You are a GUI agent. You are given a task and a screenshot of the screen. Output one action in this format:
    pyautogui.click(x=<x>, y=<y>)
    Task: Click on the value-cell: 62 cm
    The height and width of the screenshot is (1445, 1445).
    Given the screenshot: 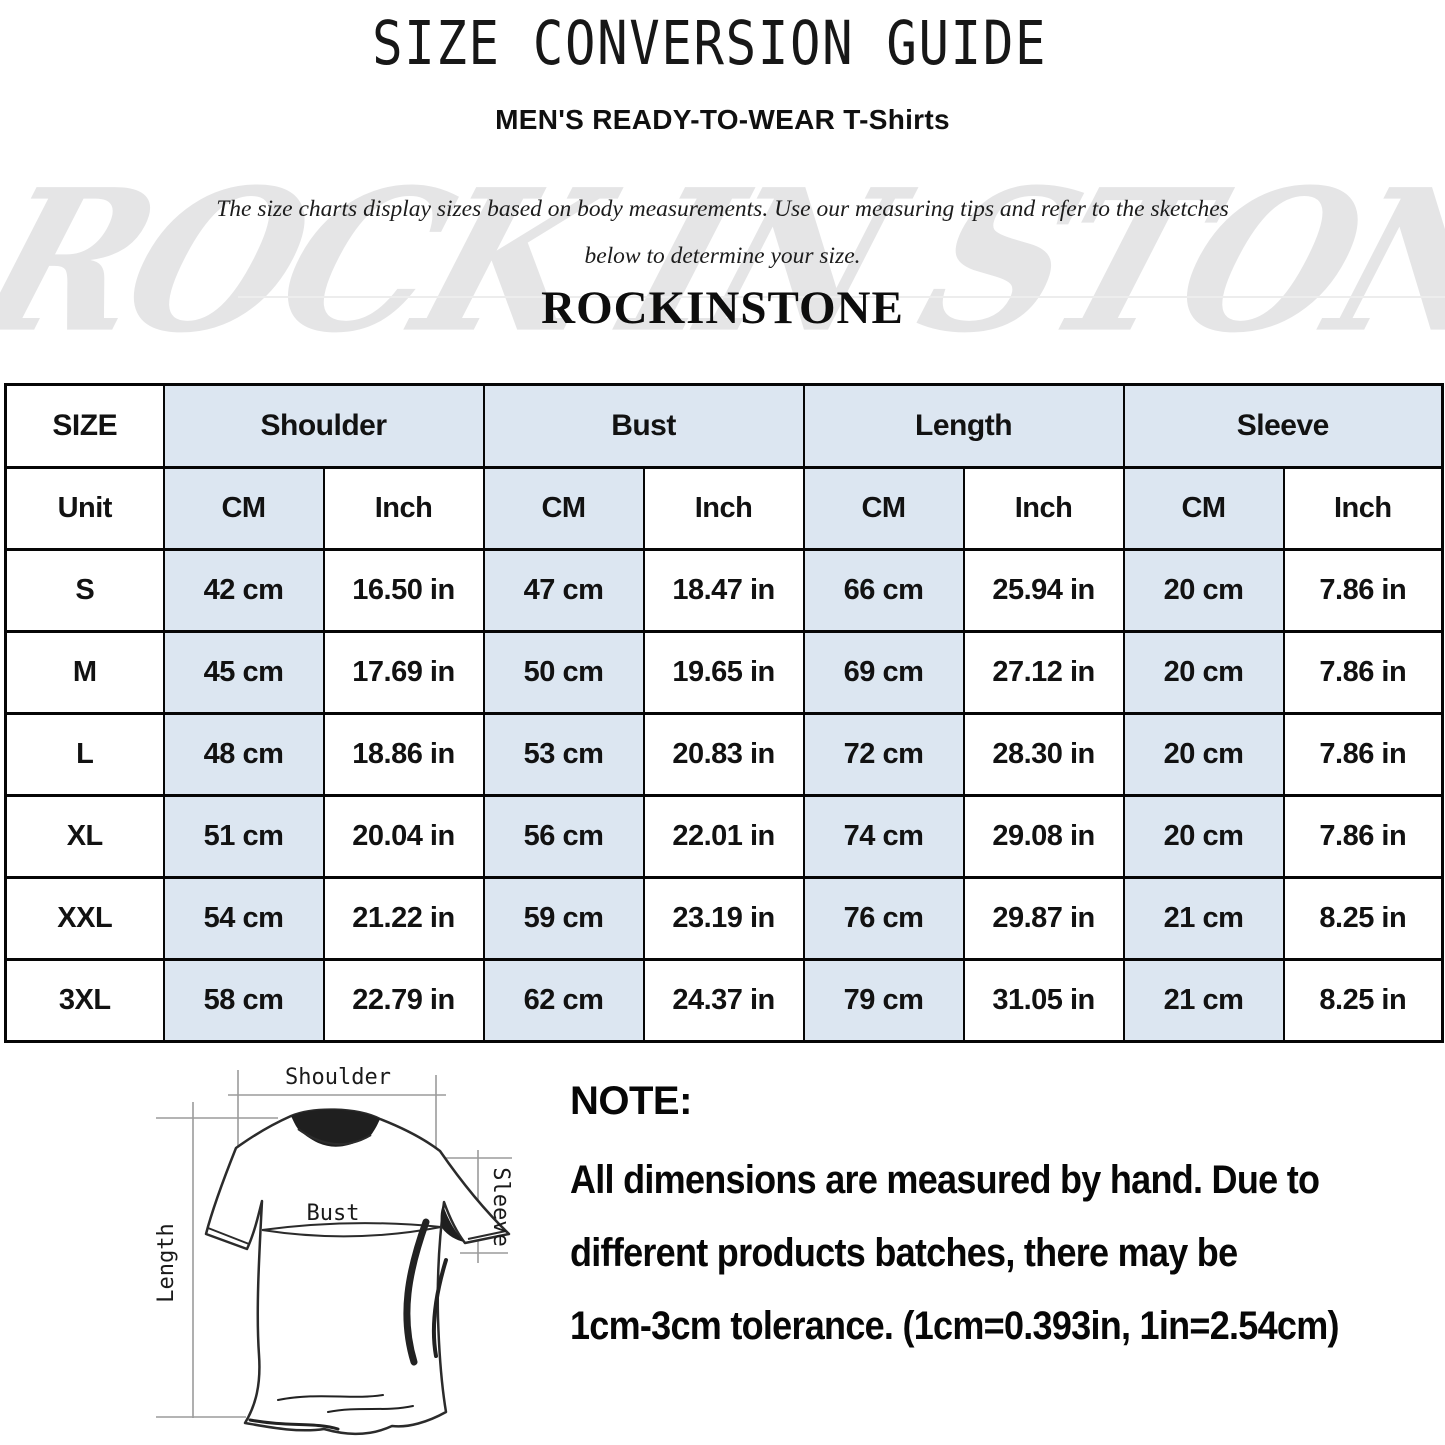 What is the action you would take?
    pyautogui.click(x=563, y=1000)
    